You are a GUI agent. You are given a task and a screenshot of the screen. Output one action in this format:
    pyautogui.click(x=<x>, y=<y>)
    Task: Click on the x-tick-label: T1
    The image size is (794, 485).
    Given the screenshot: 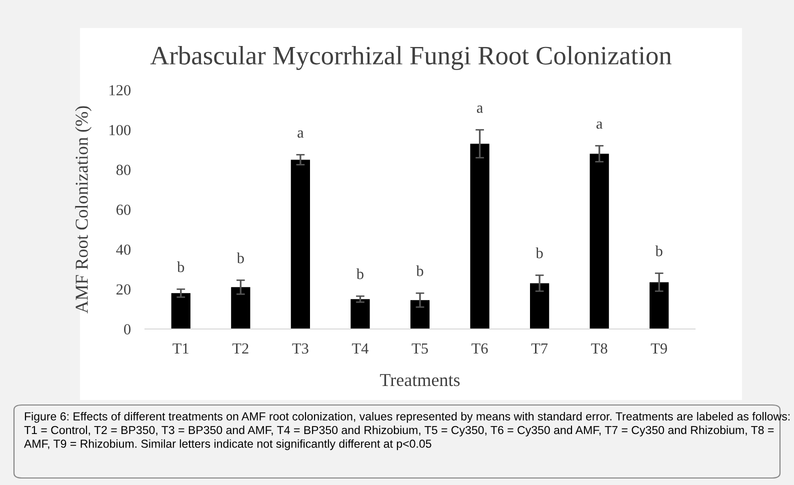 What is the action you would take?
    pyautogui.click(x=180, y=348)
    